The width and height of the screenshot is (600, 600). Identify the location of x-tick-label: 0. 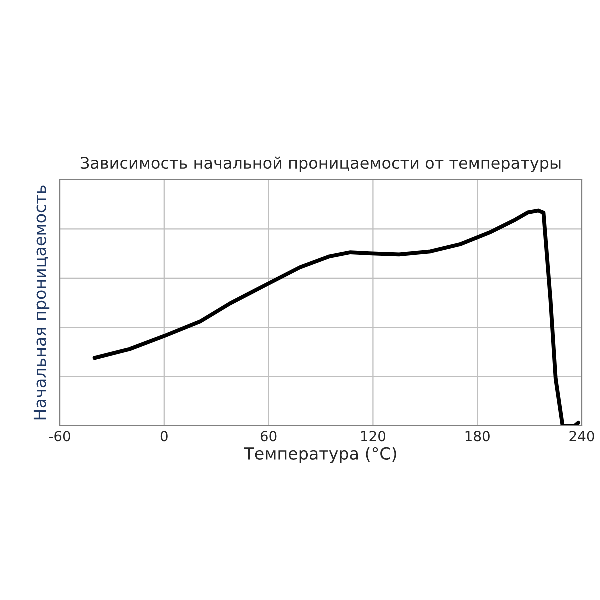
(164, 436).